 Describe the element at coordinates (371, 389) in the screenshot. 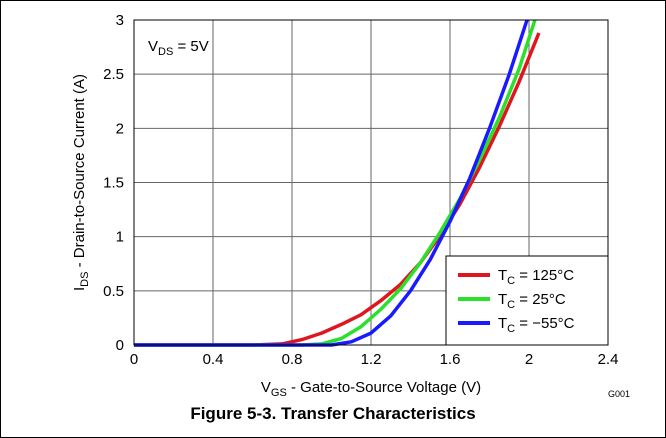

I see `x-axis-label: VGS - Gate-to-Source Voltage (V)` at that location.